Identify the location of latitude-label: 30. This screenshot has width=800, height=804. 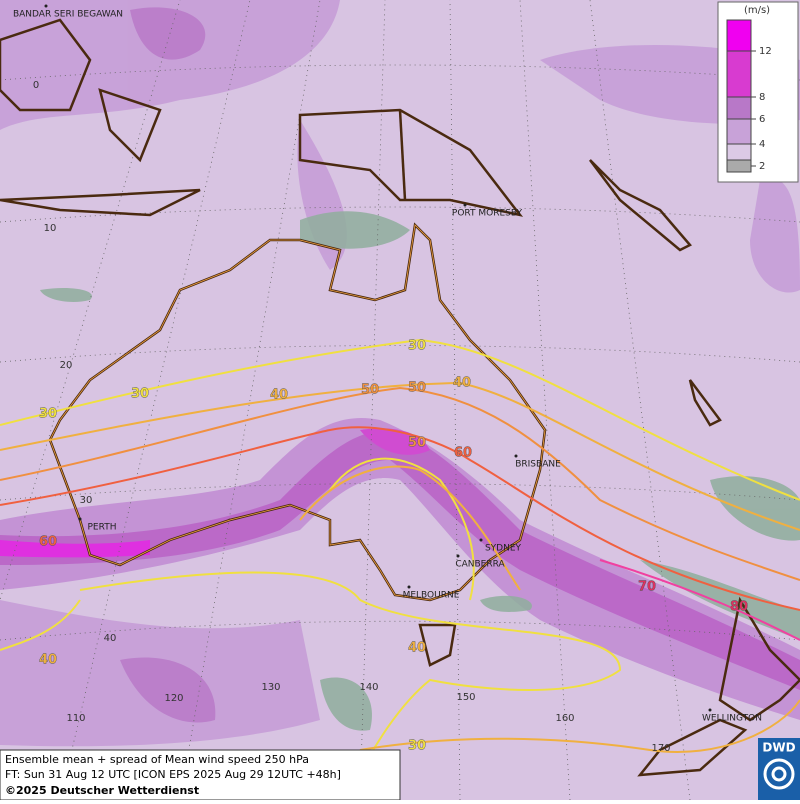
(86, 500).